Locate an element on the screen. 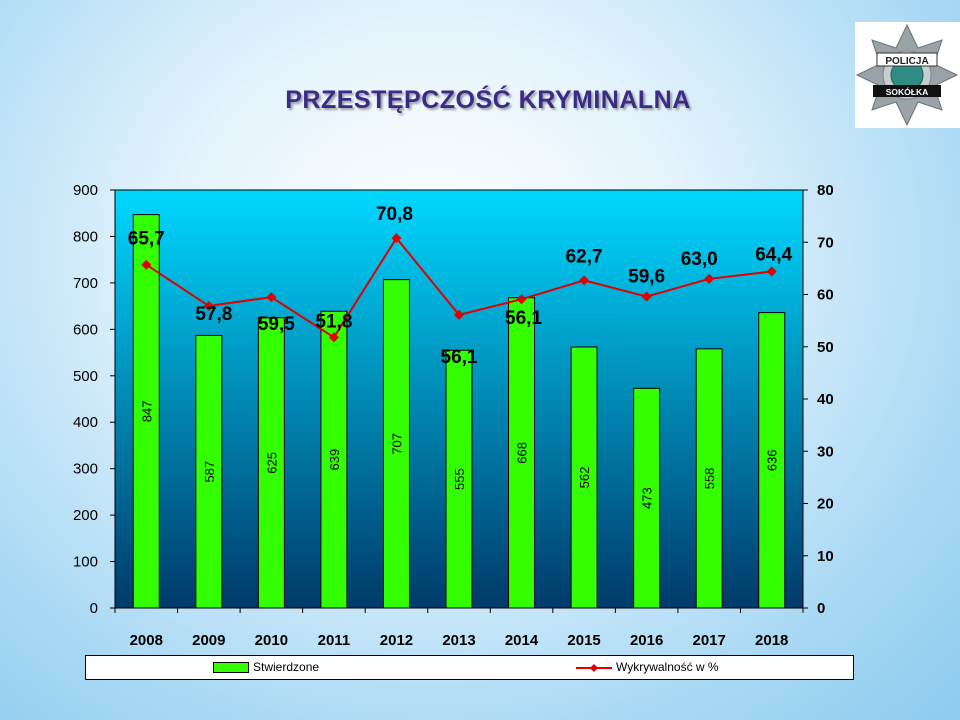 Image resolution: width=960 pixels, height=720 pixels. x-tick-label: 2018 is located at coordinates (771, 640).